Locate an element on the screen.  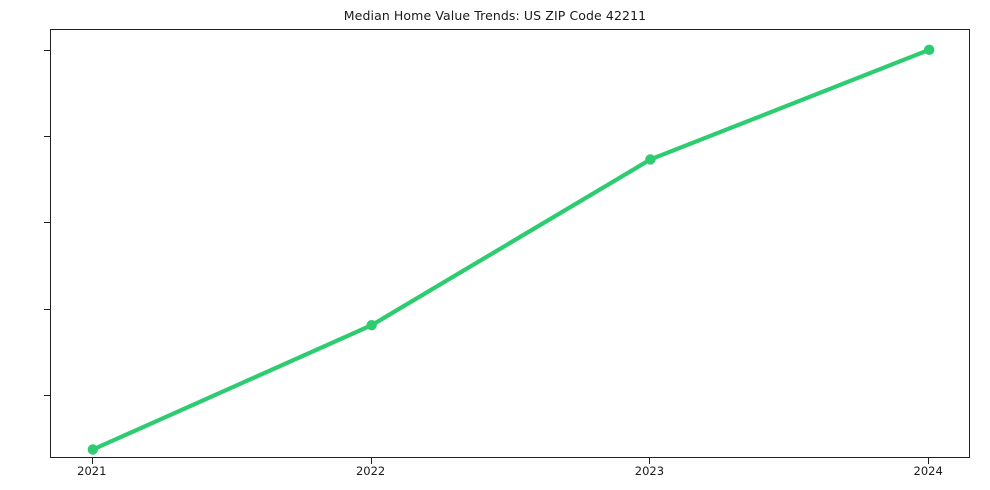
x-axis-tick-label: 2021 is located at coordinates (92, 471).